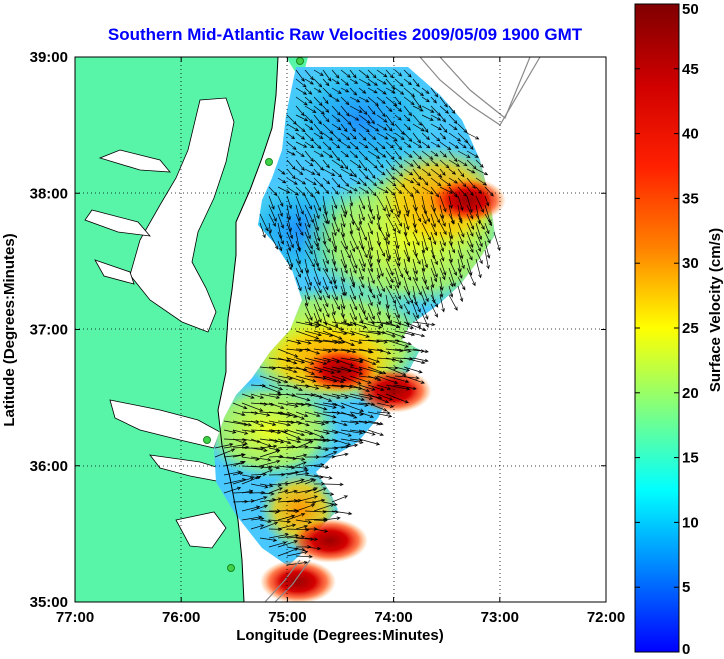 This screenshot has height=659, width=724. I want to click on colorbar-tick-label: 45, so click(690, 69).